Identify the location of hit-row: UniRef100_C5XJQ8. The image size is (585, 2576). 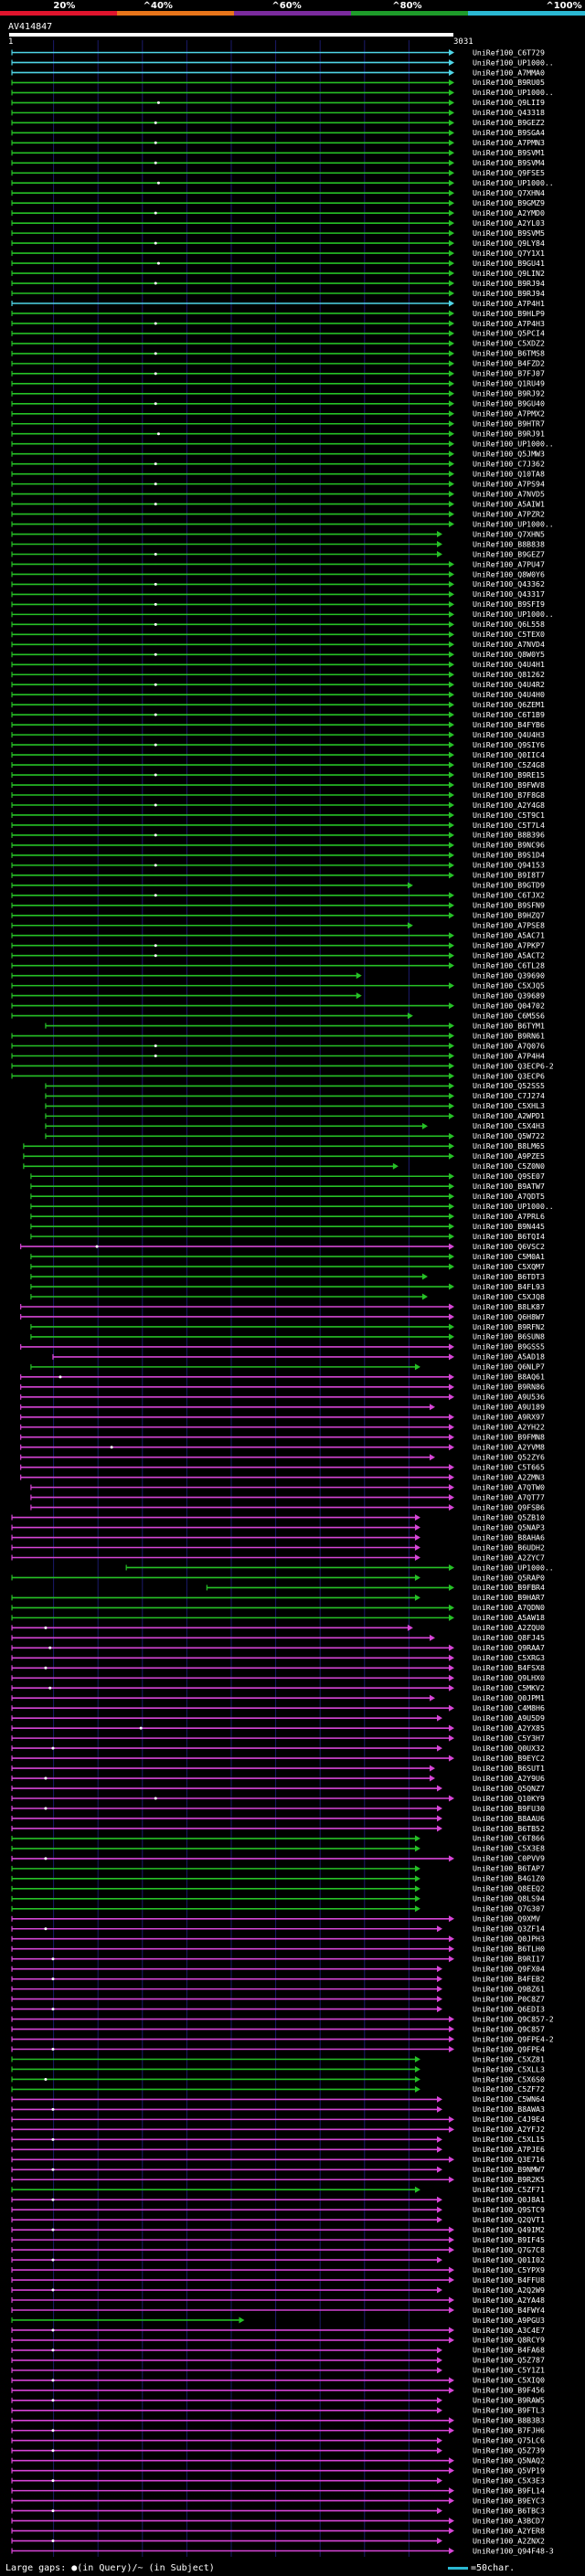
(287, 1296).